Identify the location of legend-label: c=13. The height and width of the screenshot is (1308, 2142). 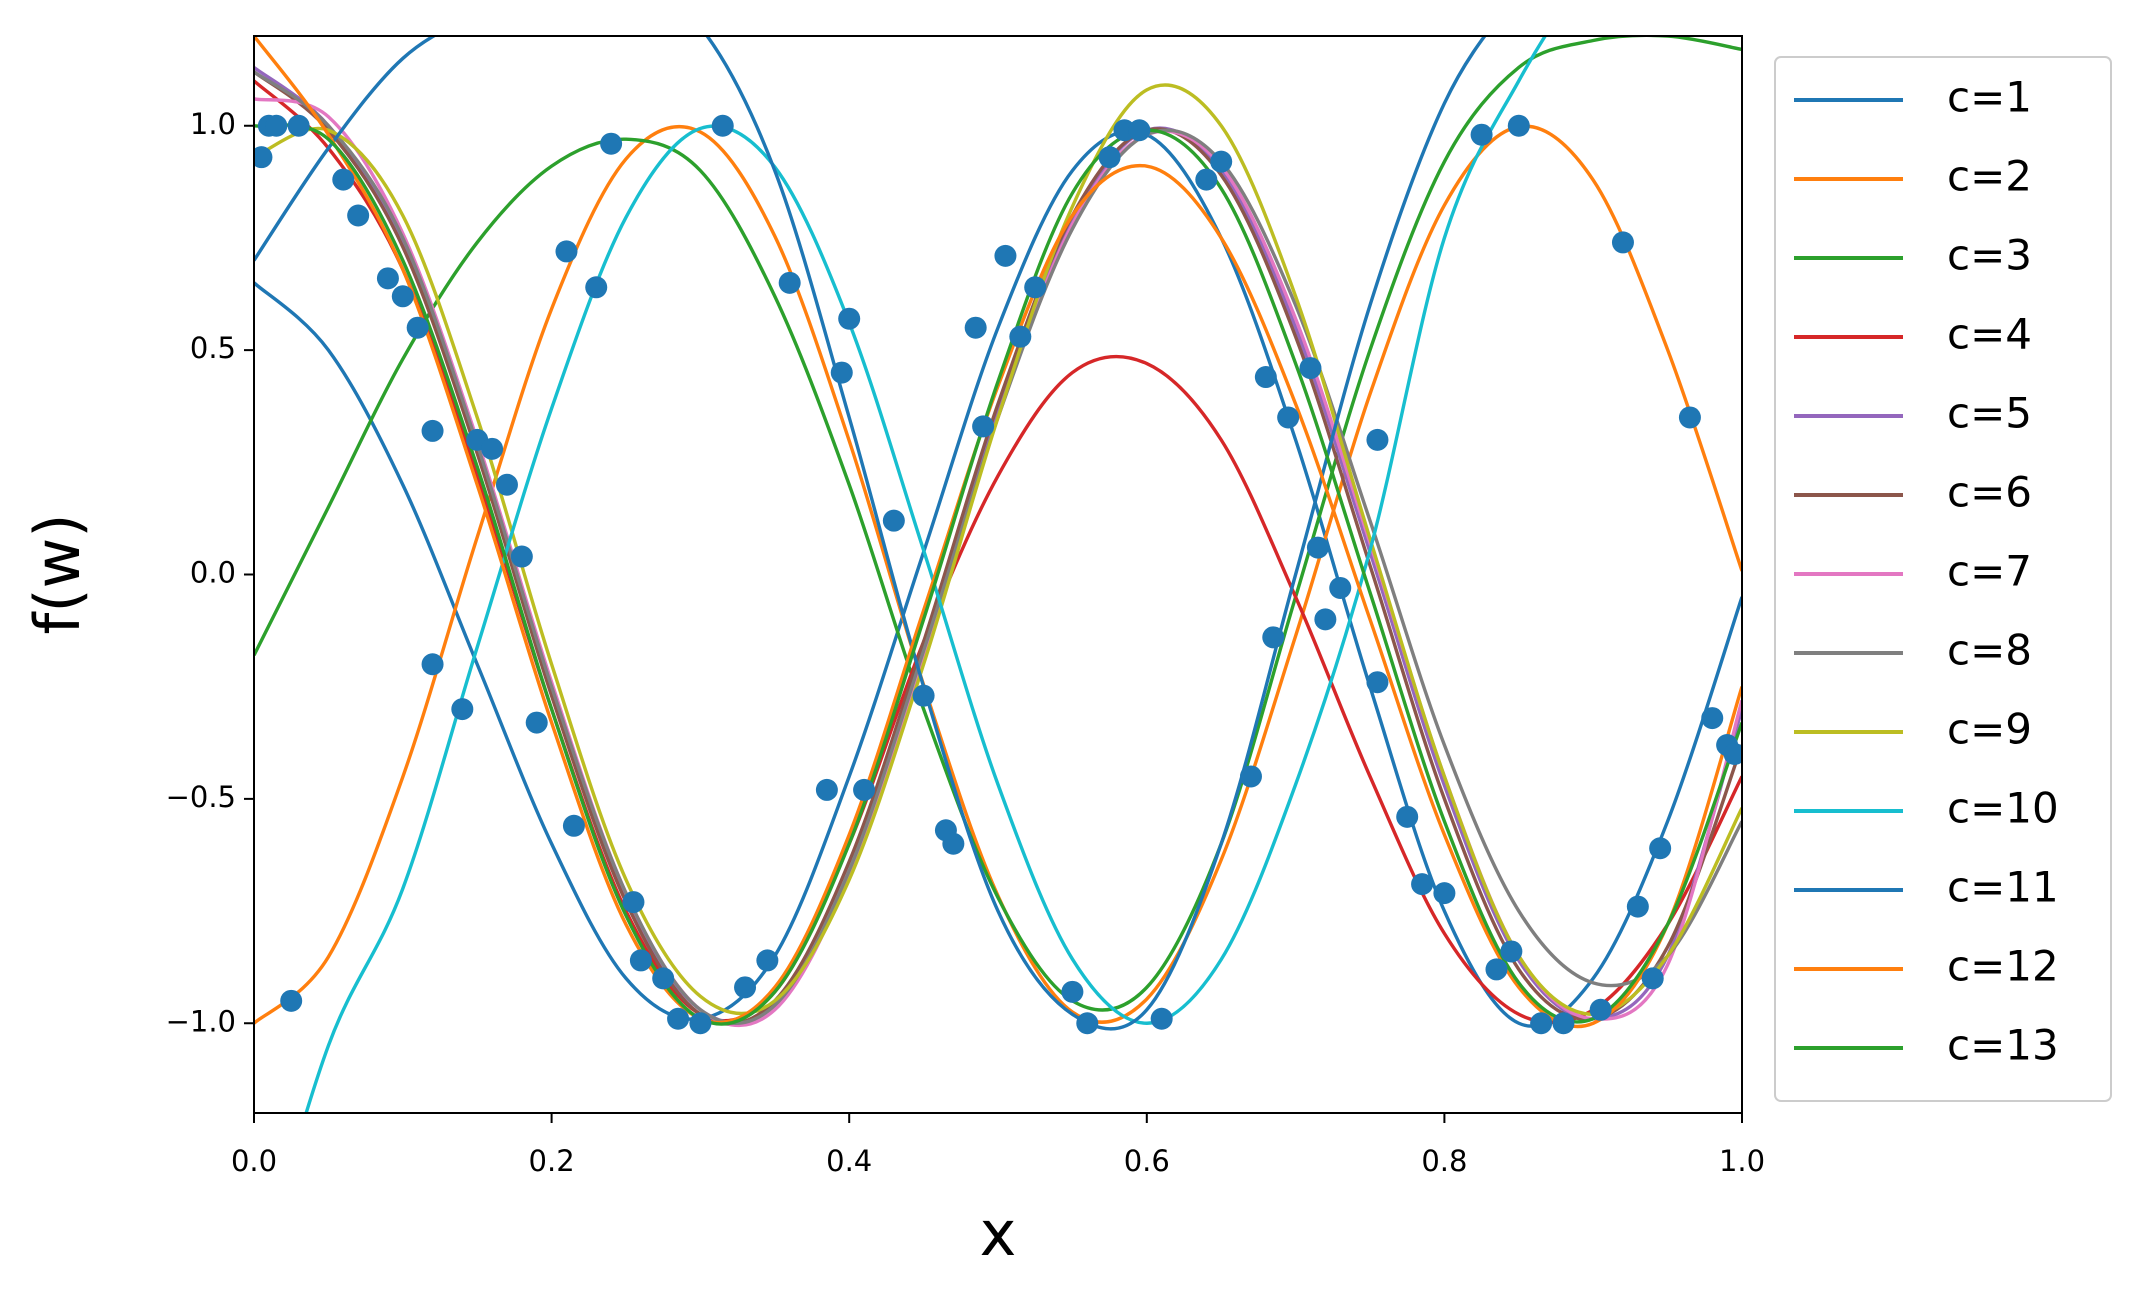
(2003, 1045).